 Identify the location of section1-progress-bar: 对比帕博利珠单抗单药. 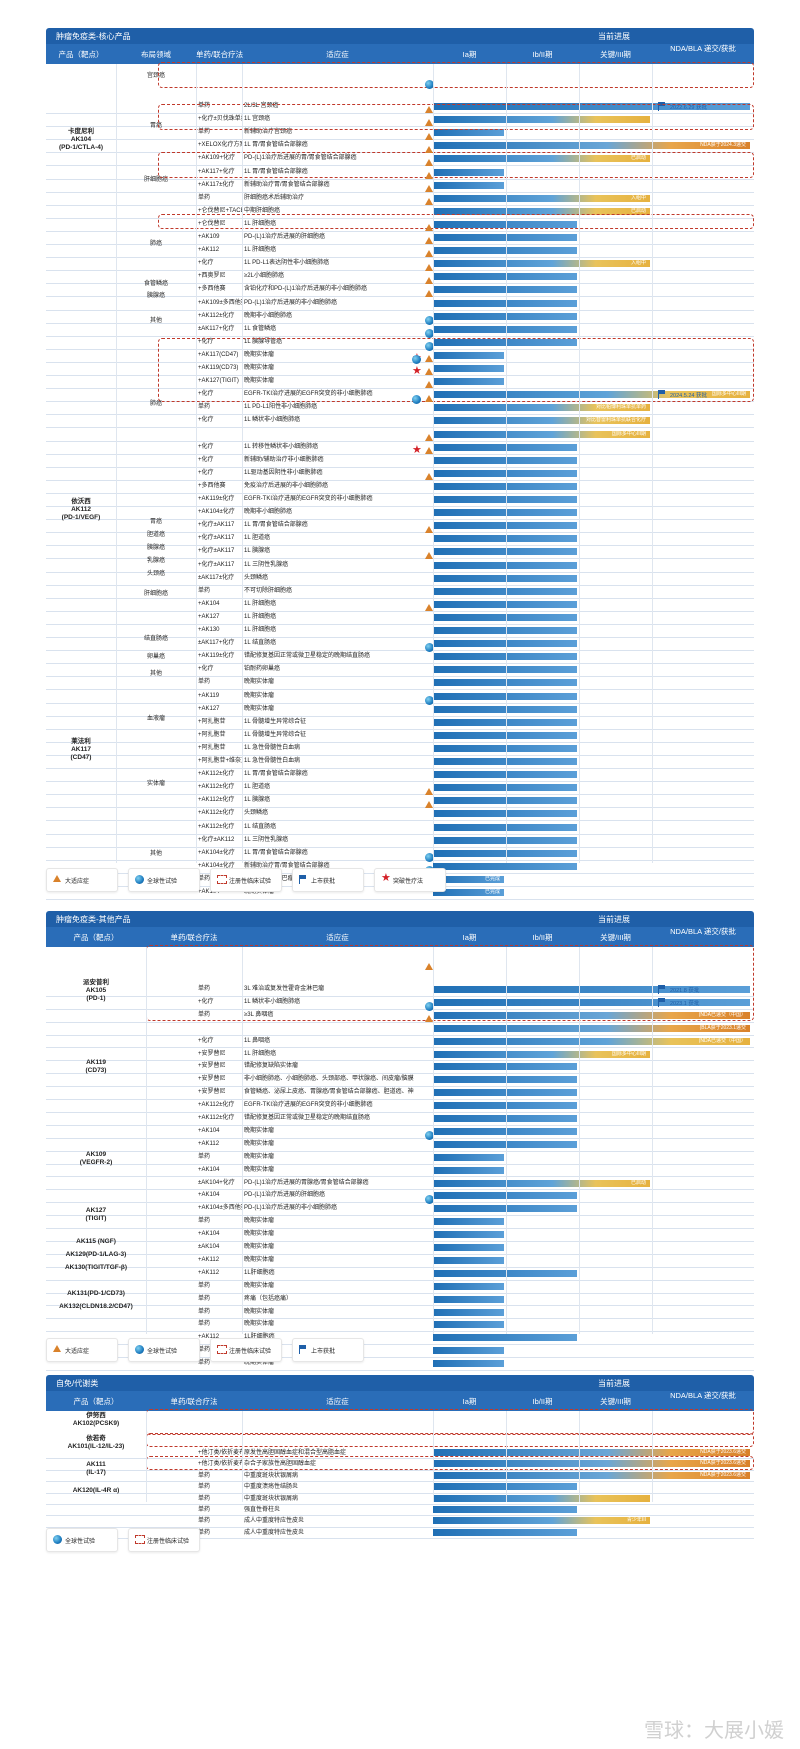
(541, 408).